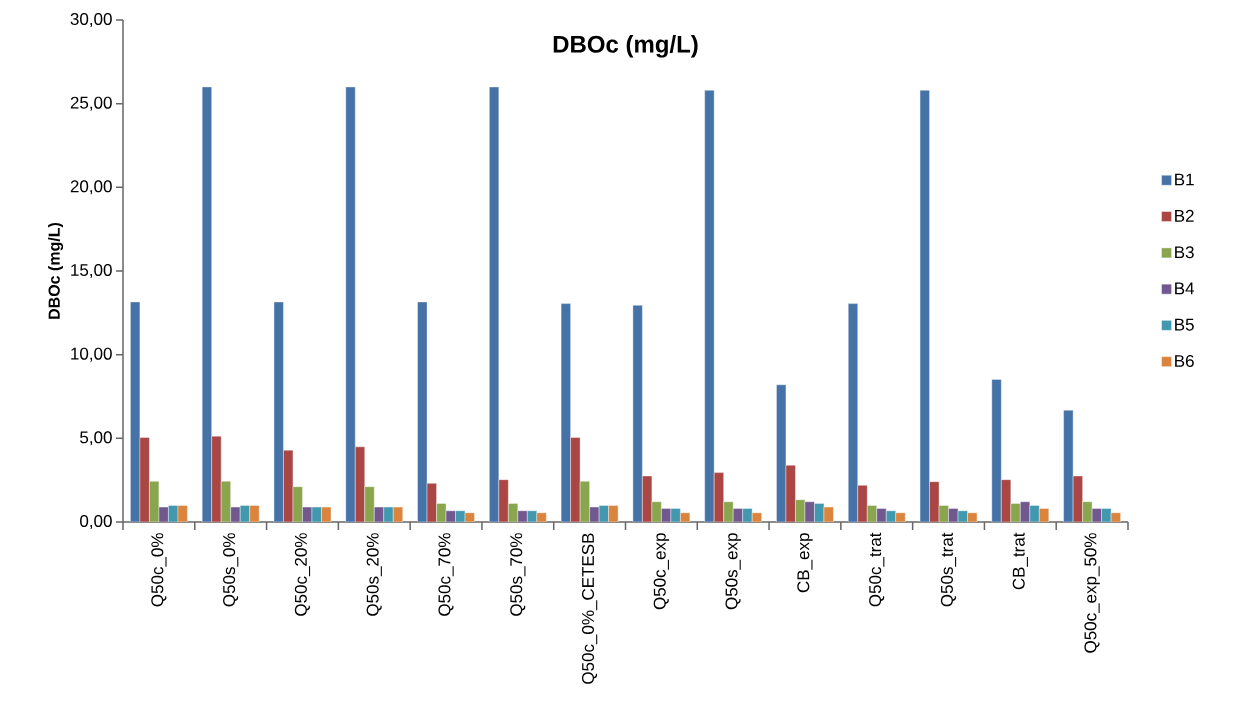 The width and height of the screenshot is (1247, 722). Describe the element at coordinates (1020, 561) in the screenshot. I see `x-tick-label: CB_trat` at that location.